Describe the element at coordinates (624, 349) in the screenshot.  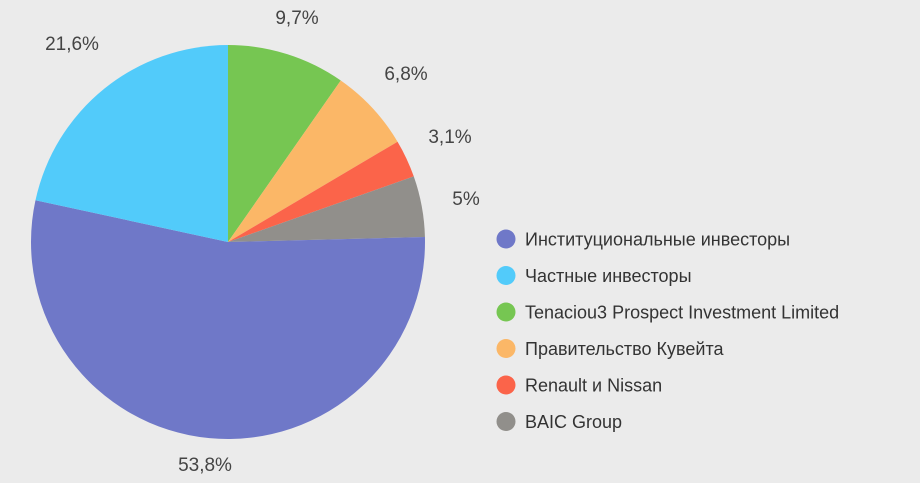
I see `legend-label-4: Правительство Кувейта` at that location.